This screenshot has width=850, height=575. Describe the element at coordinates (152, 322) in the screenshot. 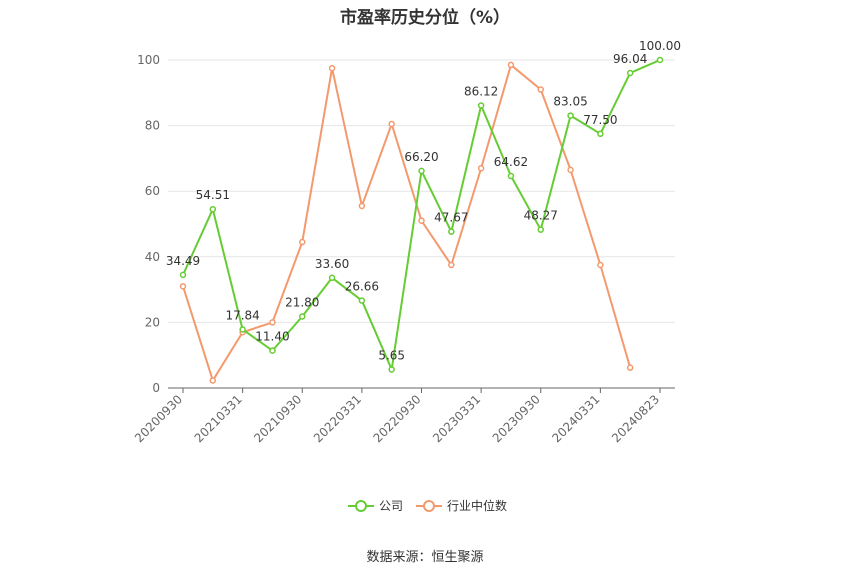

I see `y-tick-label: 20` at that location.